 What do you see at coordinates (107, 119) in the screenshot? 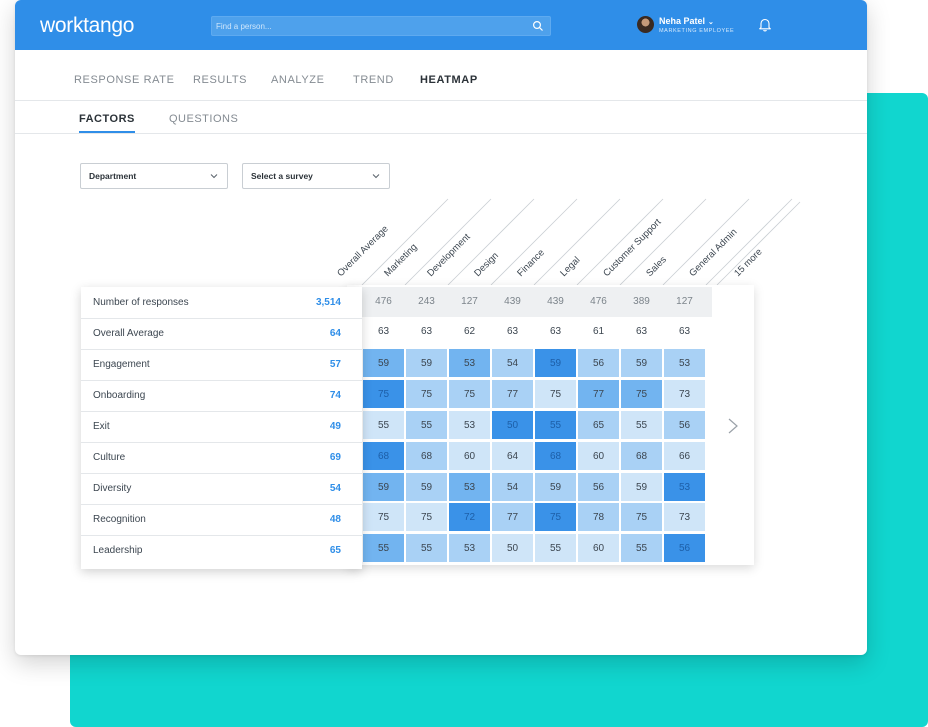
I see `tab-factors: FACTORS` at bounding box center [107, 119].